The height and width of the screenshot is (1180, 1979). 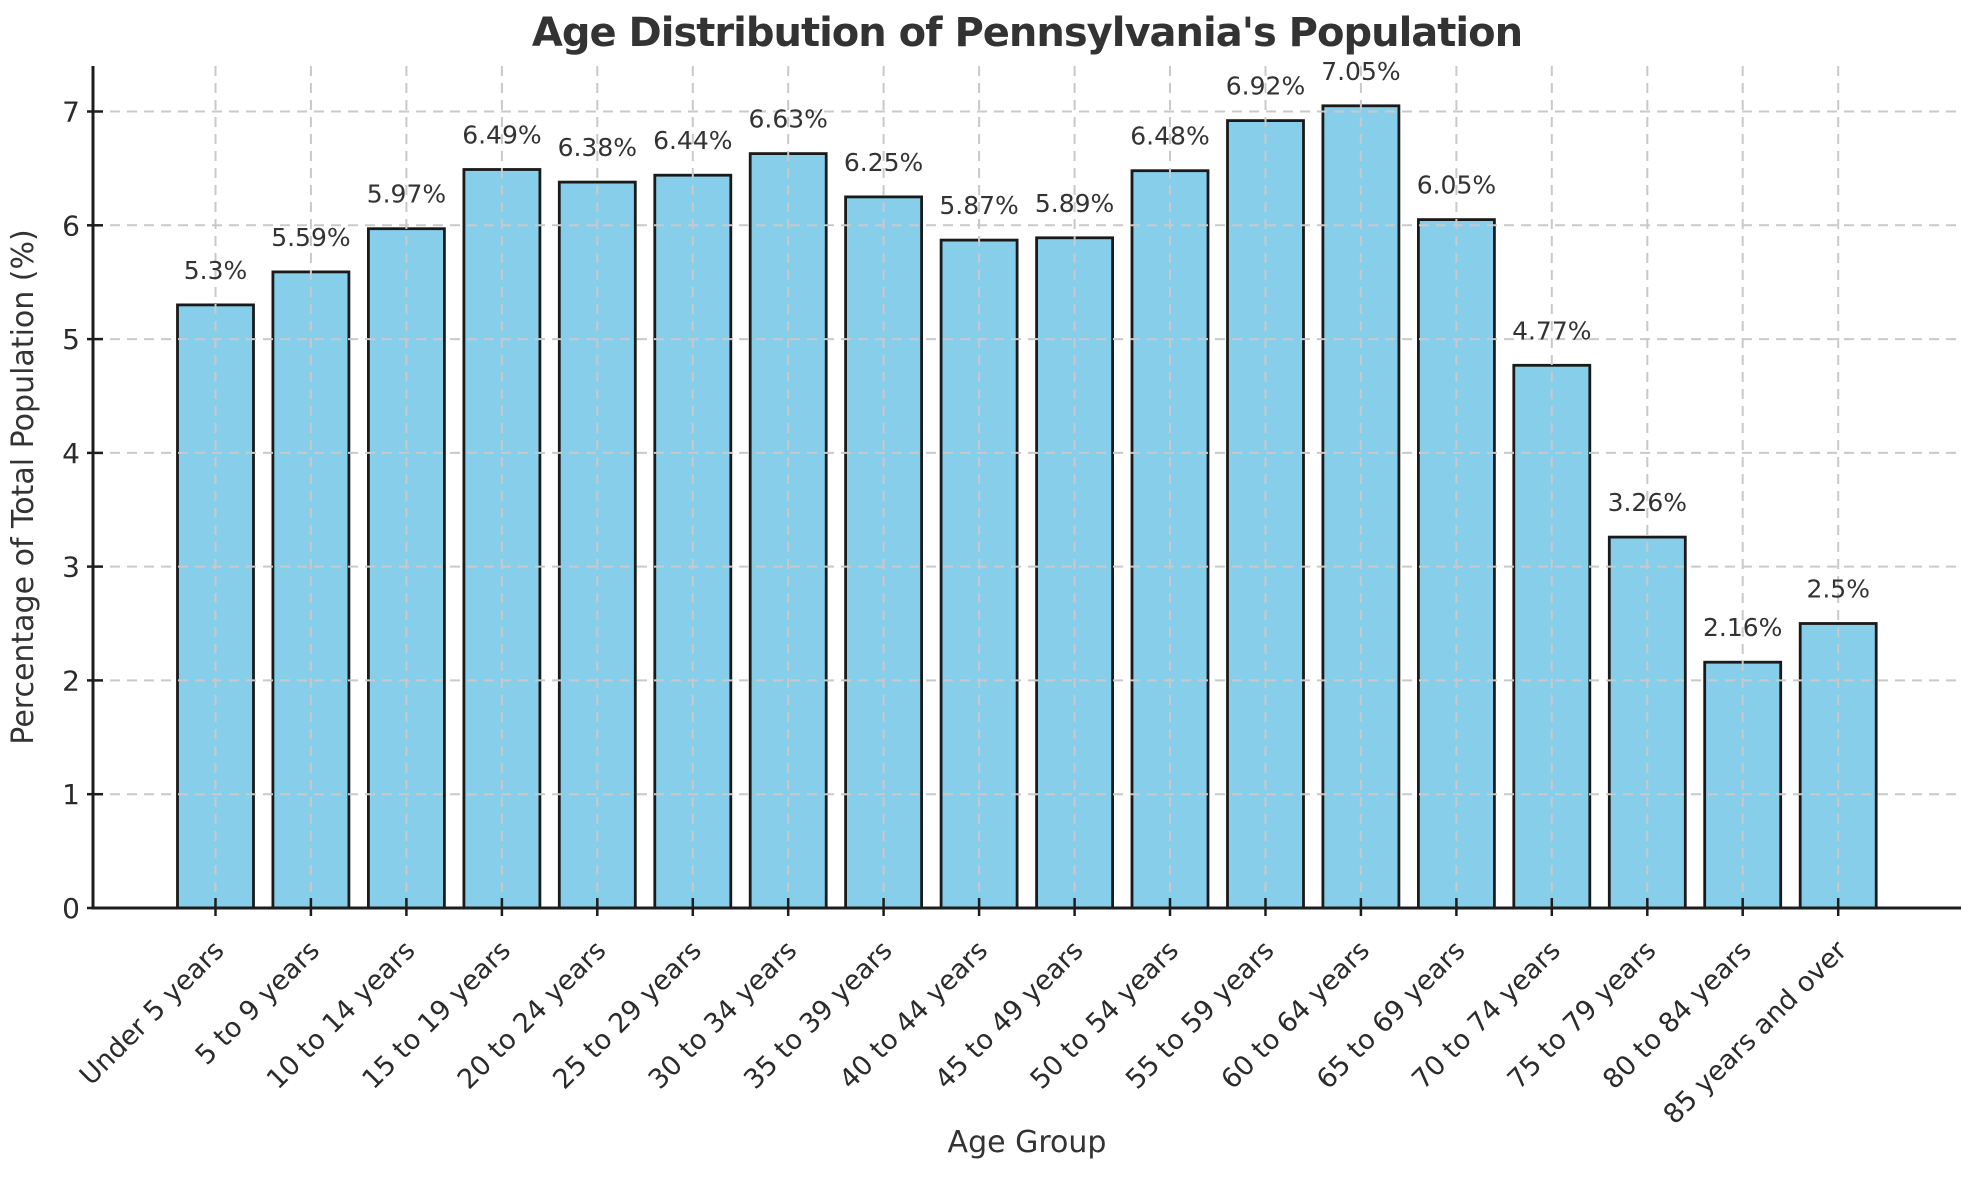 What do you see at coordinates (1742, 627) in the screenshot?
I see `bar-value-label: 2.16%` at bounding box center [1742, 627].